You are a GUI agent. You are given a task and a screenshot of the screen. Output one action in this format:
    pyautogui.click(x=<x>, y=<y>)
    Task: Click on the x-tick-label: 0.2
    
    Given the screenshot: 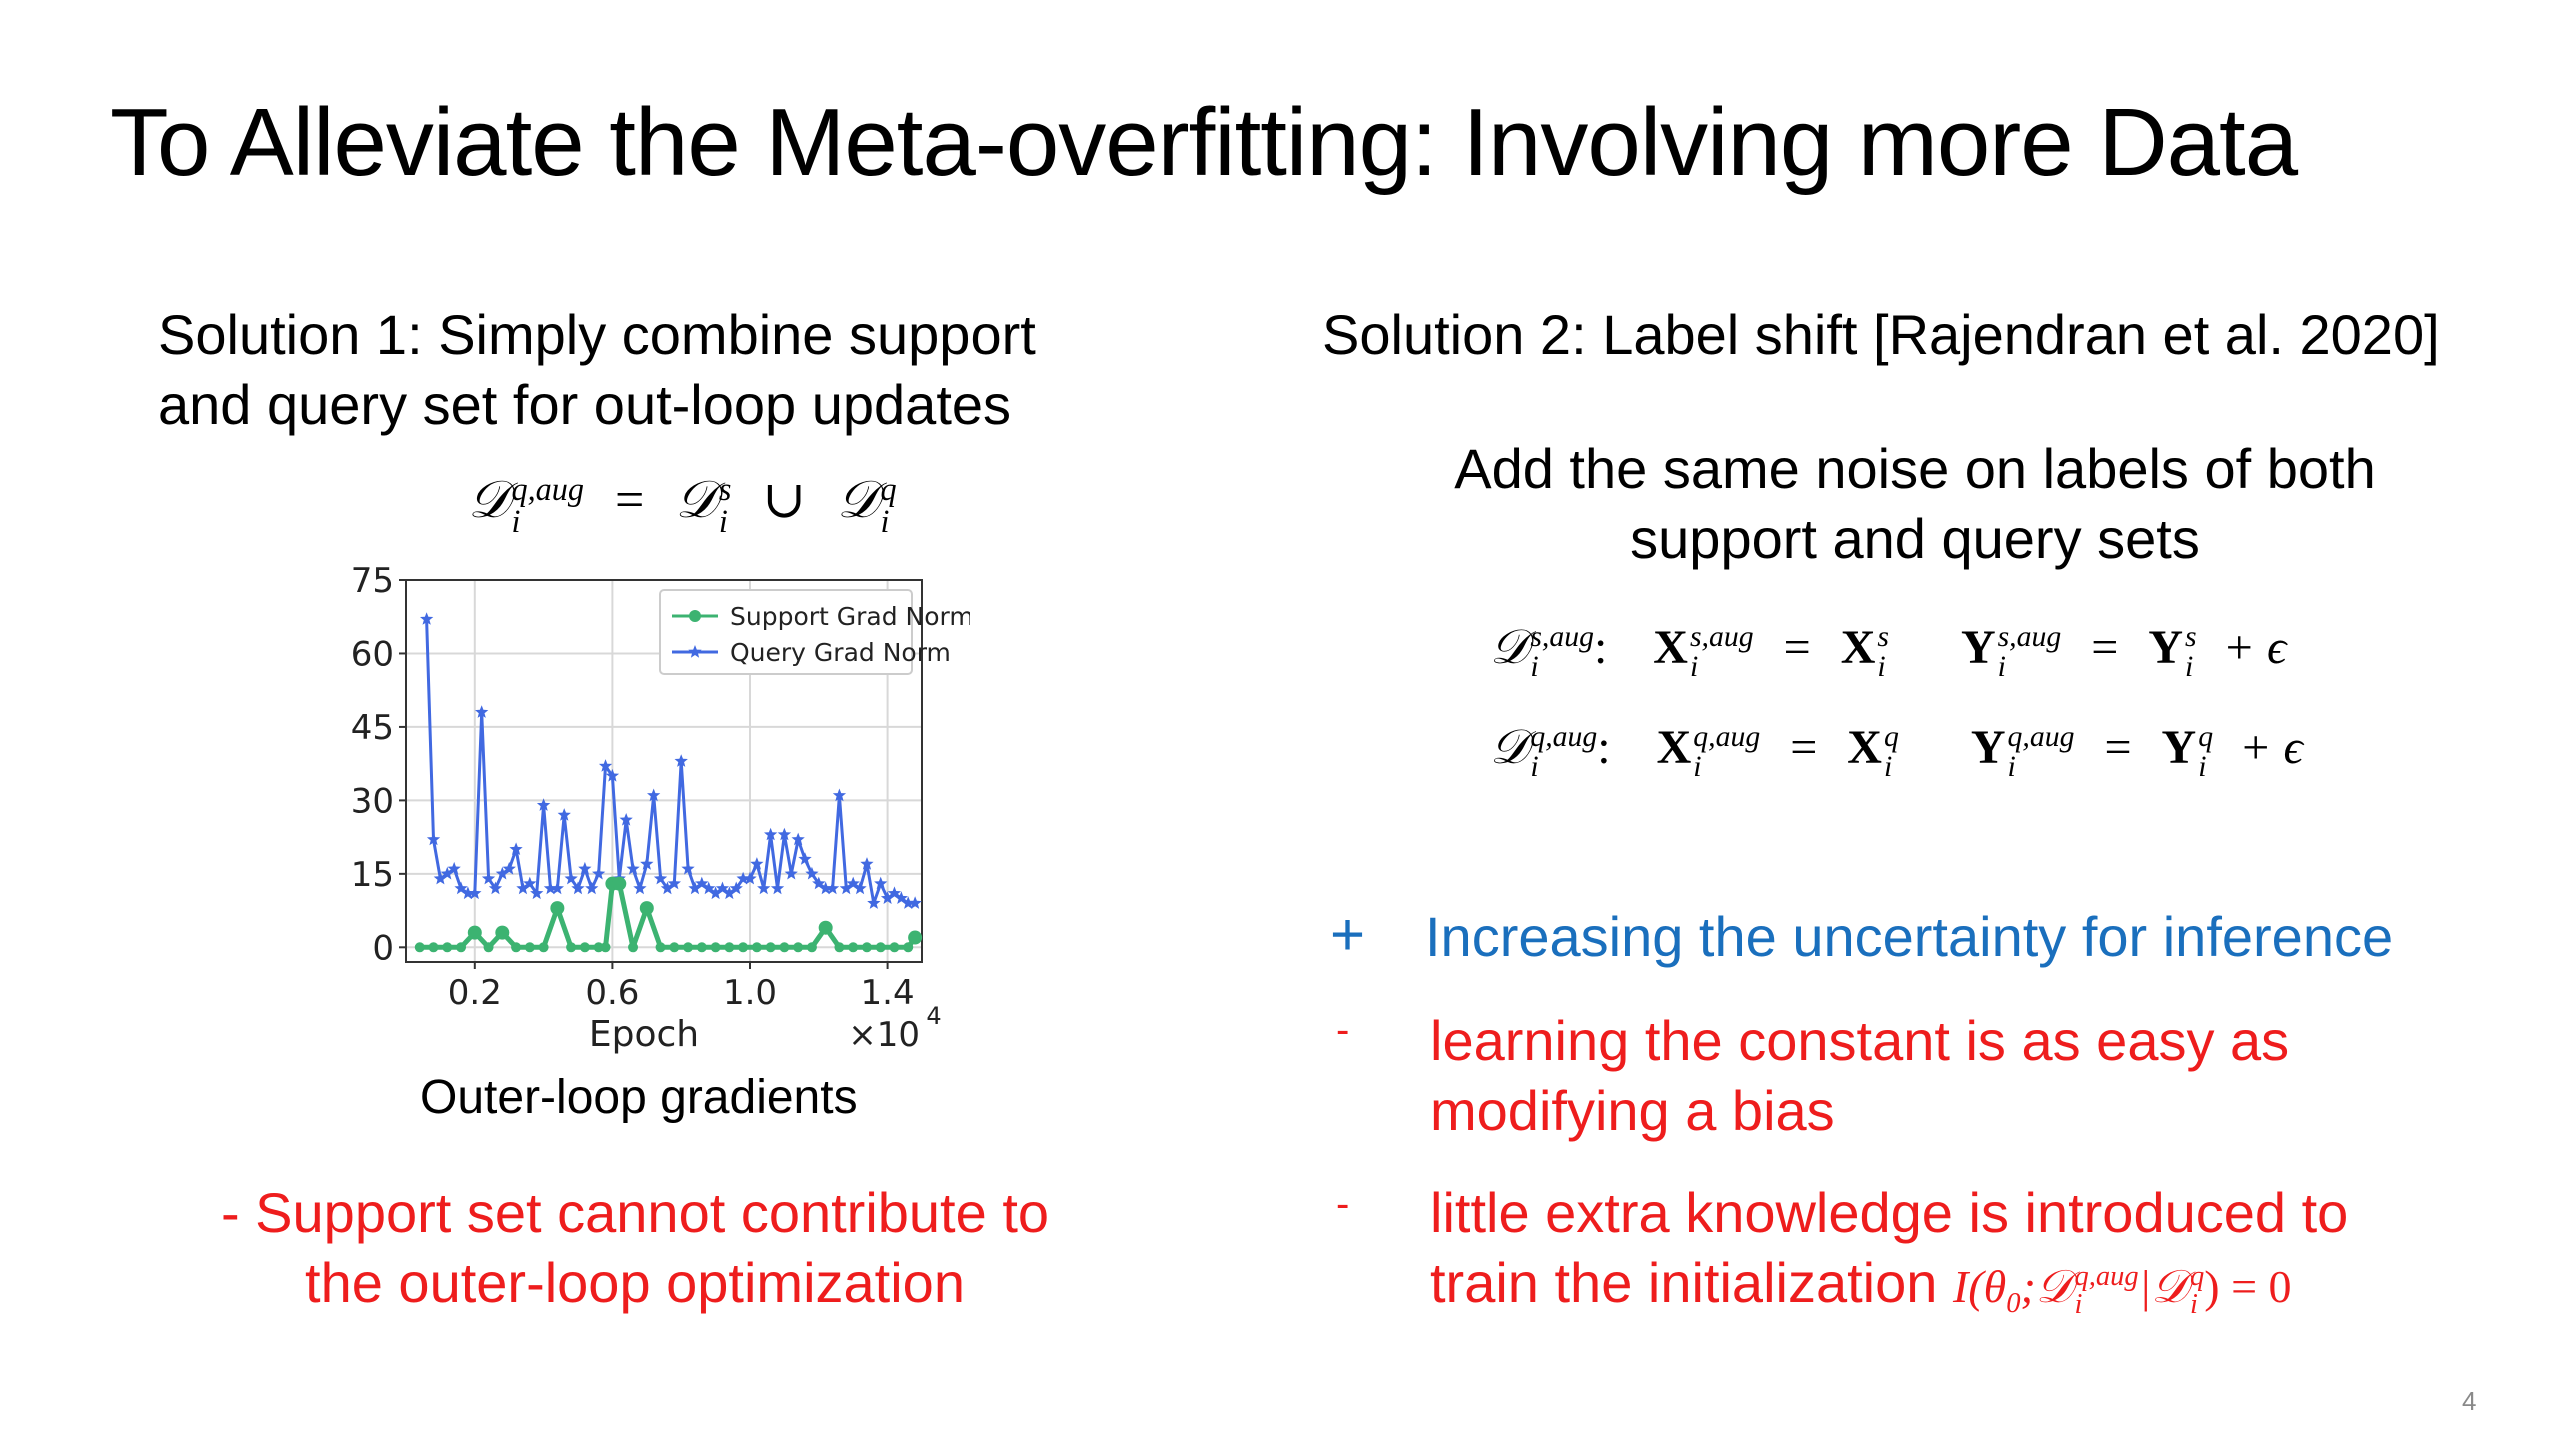 What is the action you would take?
    pyautogui.click(x=475, y=993)
    